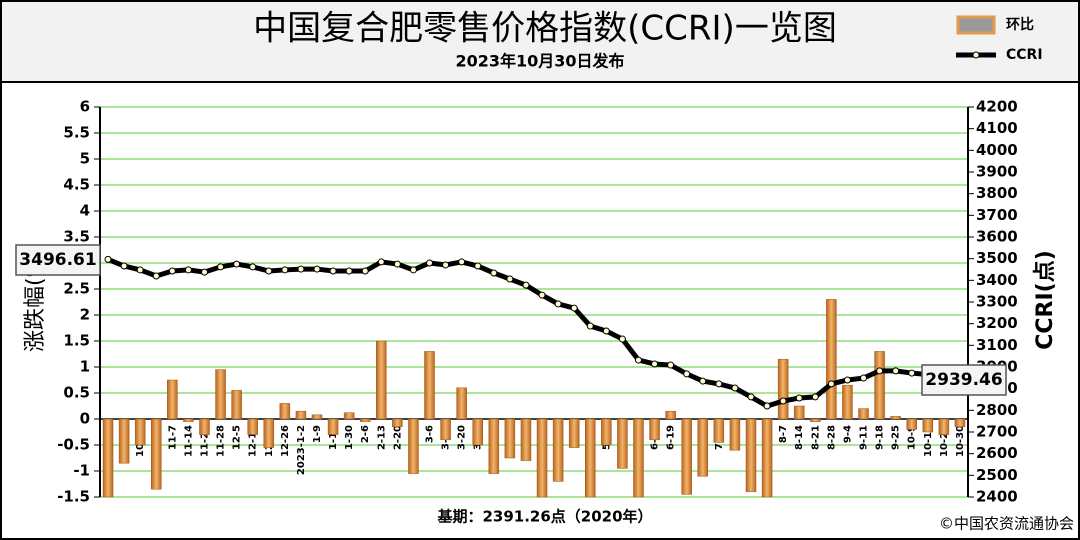  Describe the element at coordinates (880, 437) in the screenshot. I see `x-tick-label: 9-18` at that location.